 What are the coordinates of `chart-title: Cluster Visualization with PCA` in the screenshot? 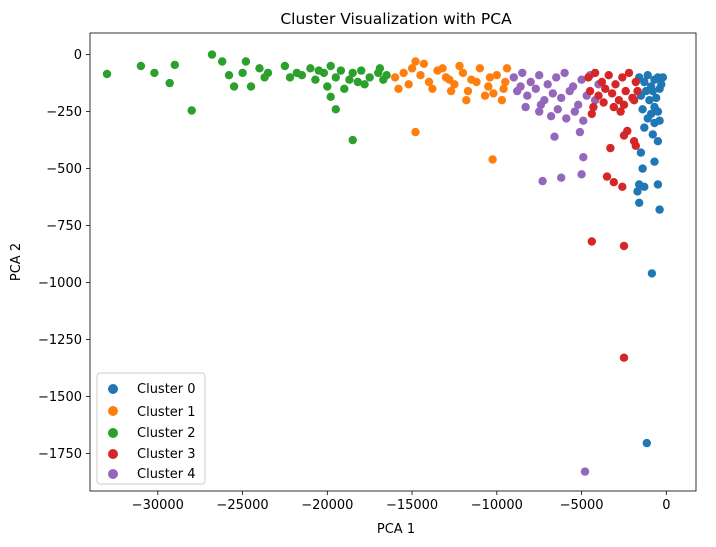 It's located at (396, 19).